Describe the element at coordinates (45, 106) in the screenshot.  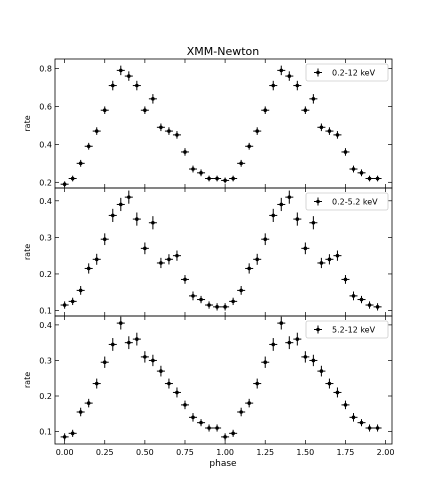
I see `y-tick-label: 0.6` at that location.